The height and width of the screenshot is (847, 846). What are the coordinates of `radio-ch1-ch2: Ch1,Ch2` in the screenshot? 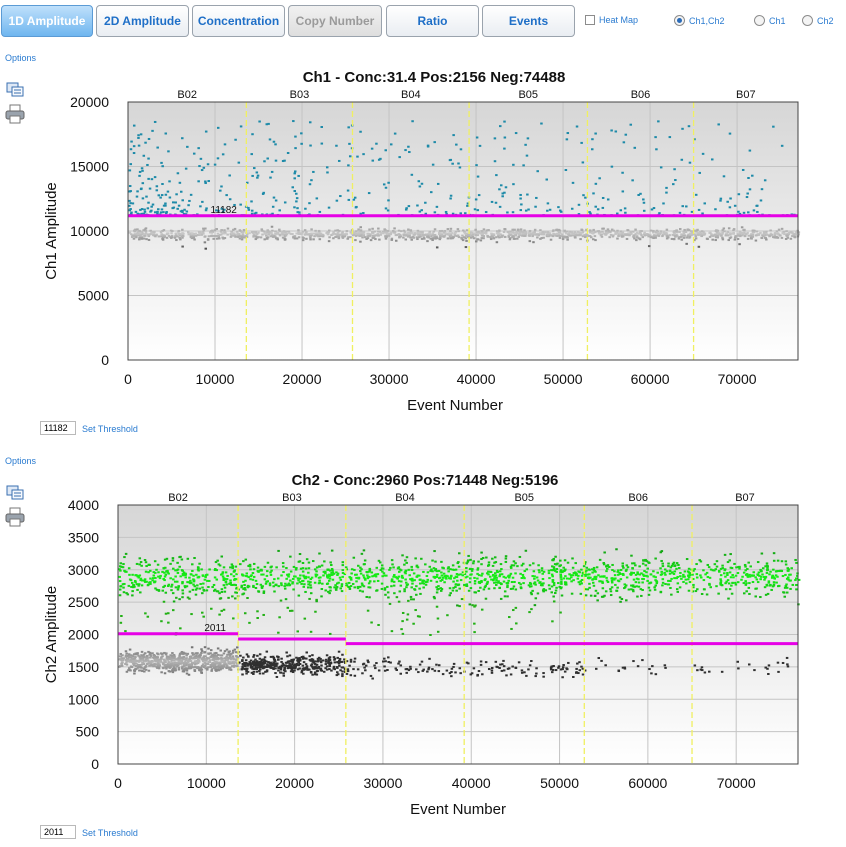 It's located at (699, 20).